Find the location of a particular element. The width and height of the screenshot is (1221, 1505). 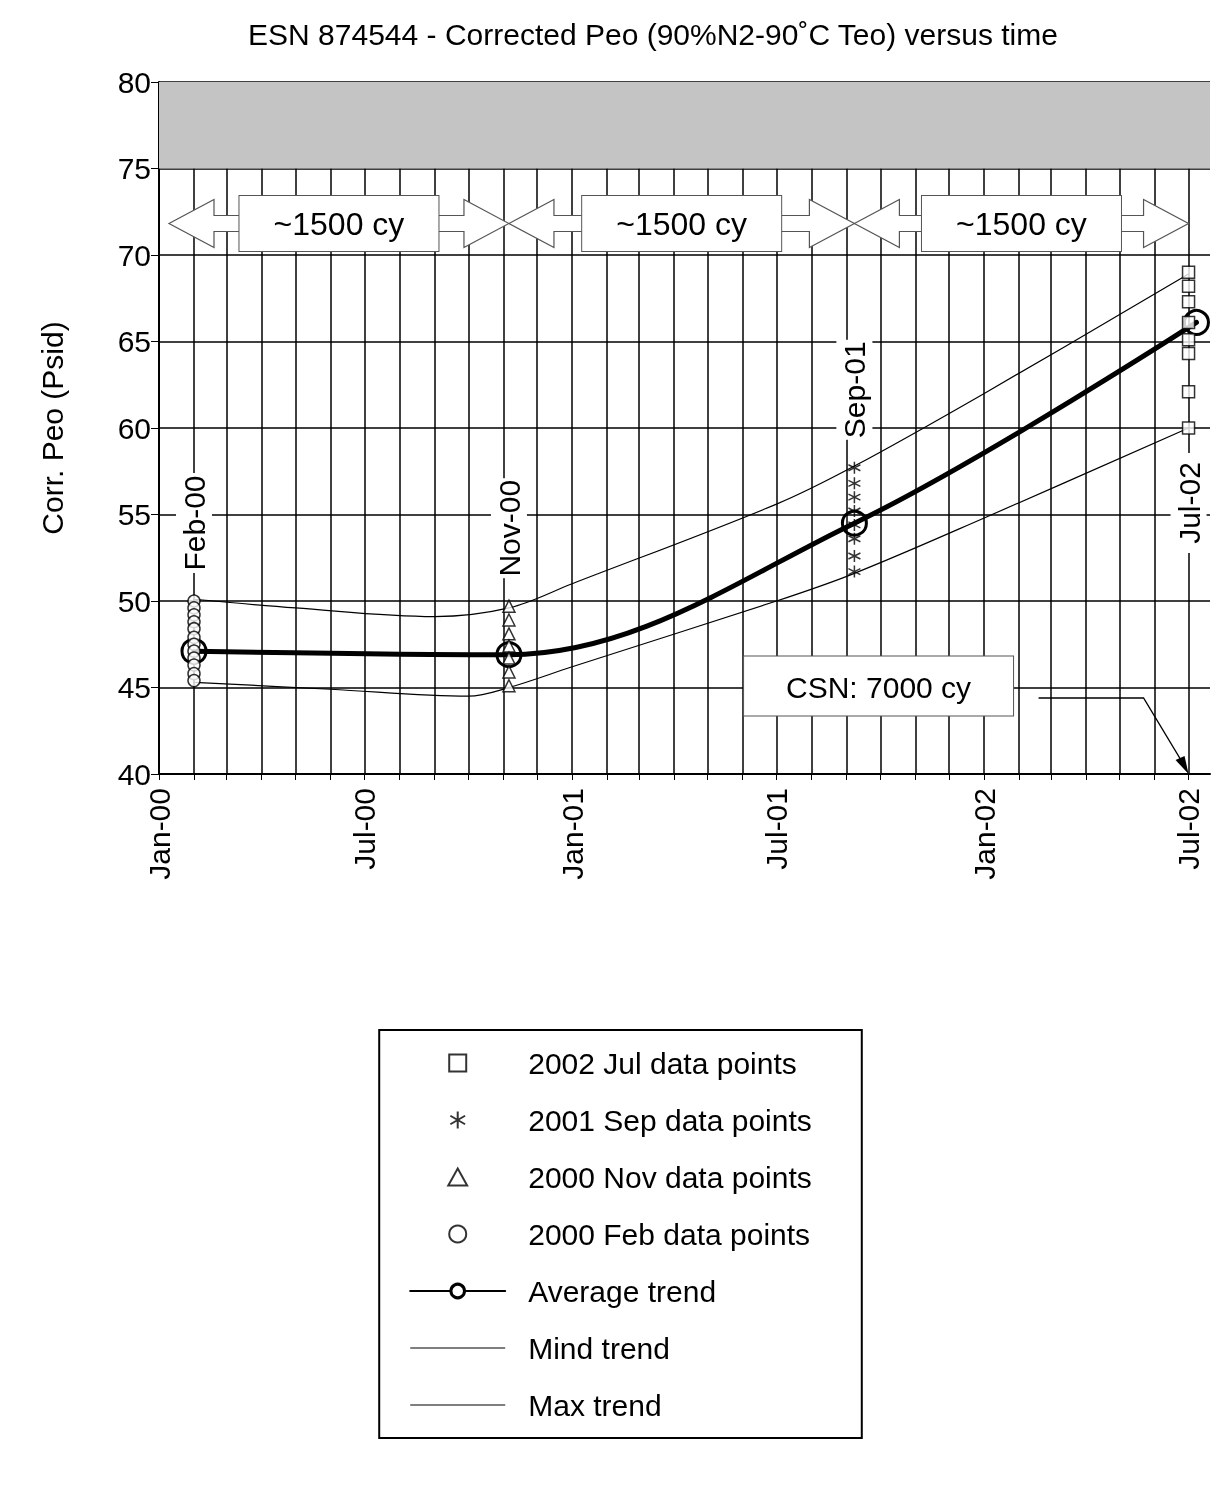

annotation: Sep-01 is located at coordinates (855, 390).